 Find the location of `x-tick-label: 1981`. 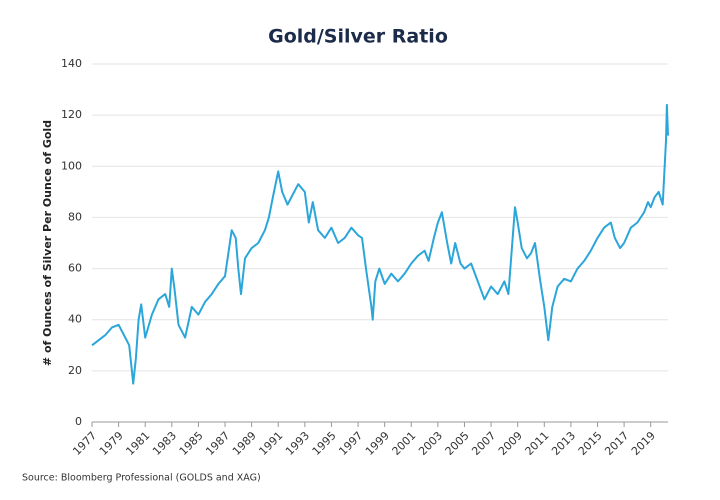

x-tick-label: 1981 is located at coordinates (137, 443).